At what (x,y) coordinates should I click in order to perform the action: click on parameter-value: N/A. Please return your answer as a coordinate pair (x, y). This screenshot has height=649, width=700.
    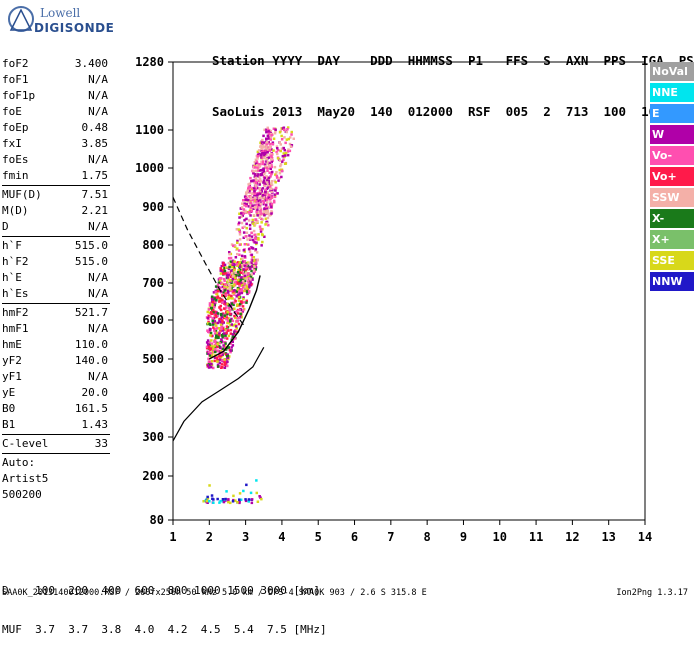
    Looking at the image, I should click on (98, 328).